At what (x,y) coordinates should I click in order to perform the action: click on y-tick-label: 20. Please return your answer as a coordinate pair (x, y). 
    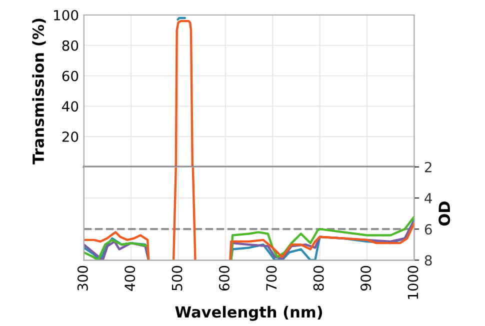
    Looking at the image, I should click on (70, 136).